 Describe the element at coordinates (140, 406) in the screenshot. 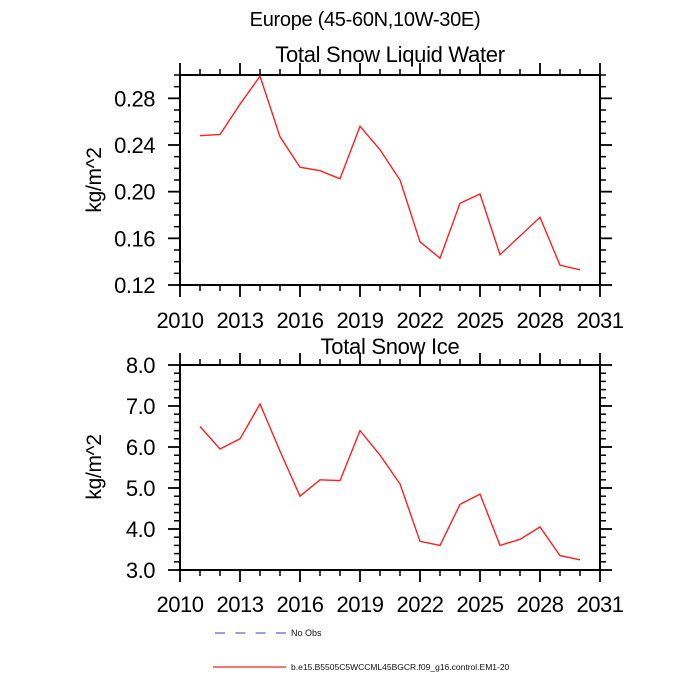

I see `y-tick-label: 7.0` at that location.